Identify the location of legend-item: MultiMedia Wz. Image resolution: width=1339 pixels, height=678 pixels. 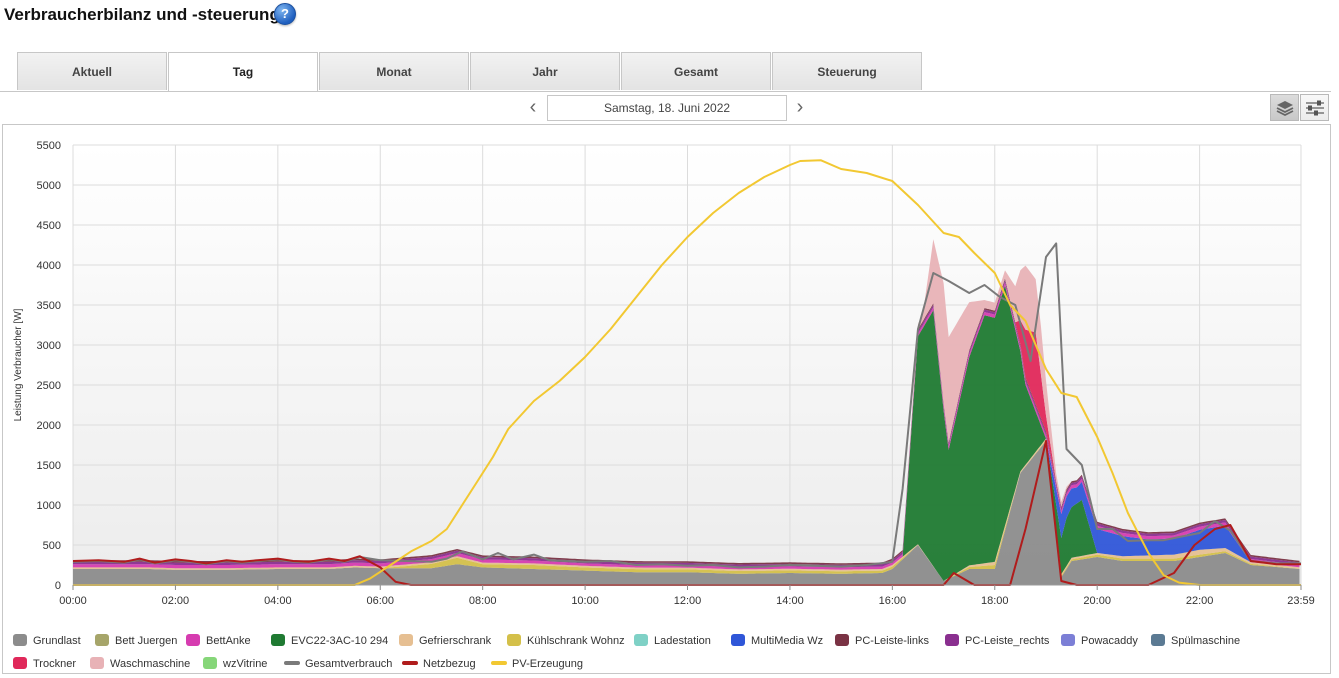
(777, 640).